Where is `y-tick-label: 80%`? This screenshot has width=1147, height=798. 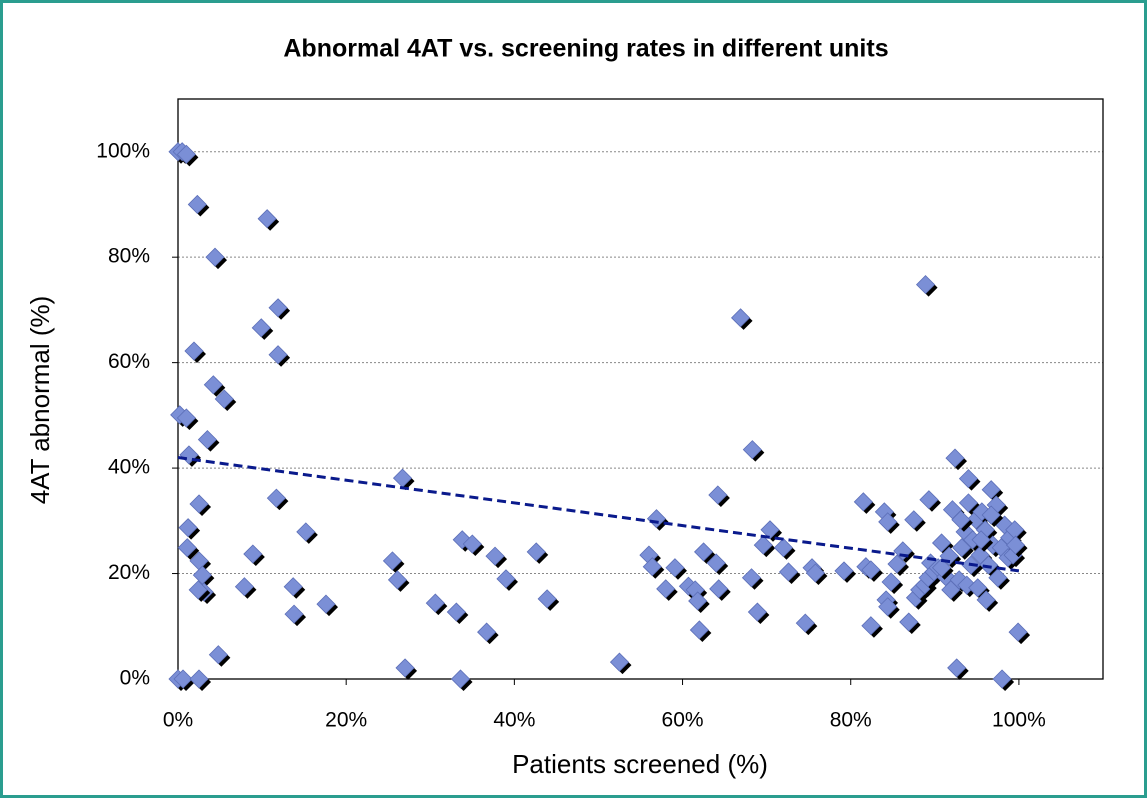 y-tick-label: 80% is located at coordinates (129, 256).